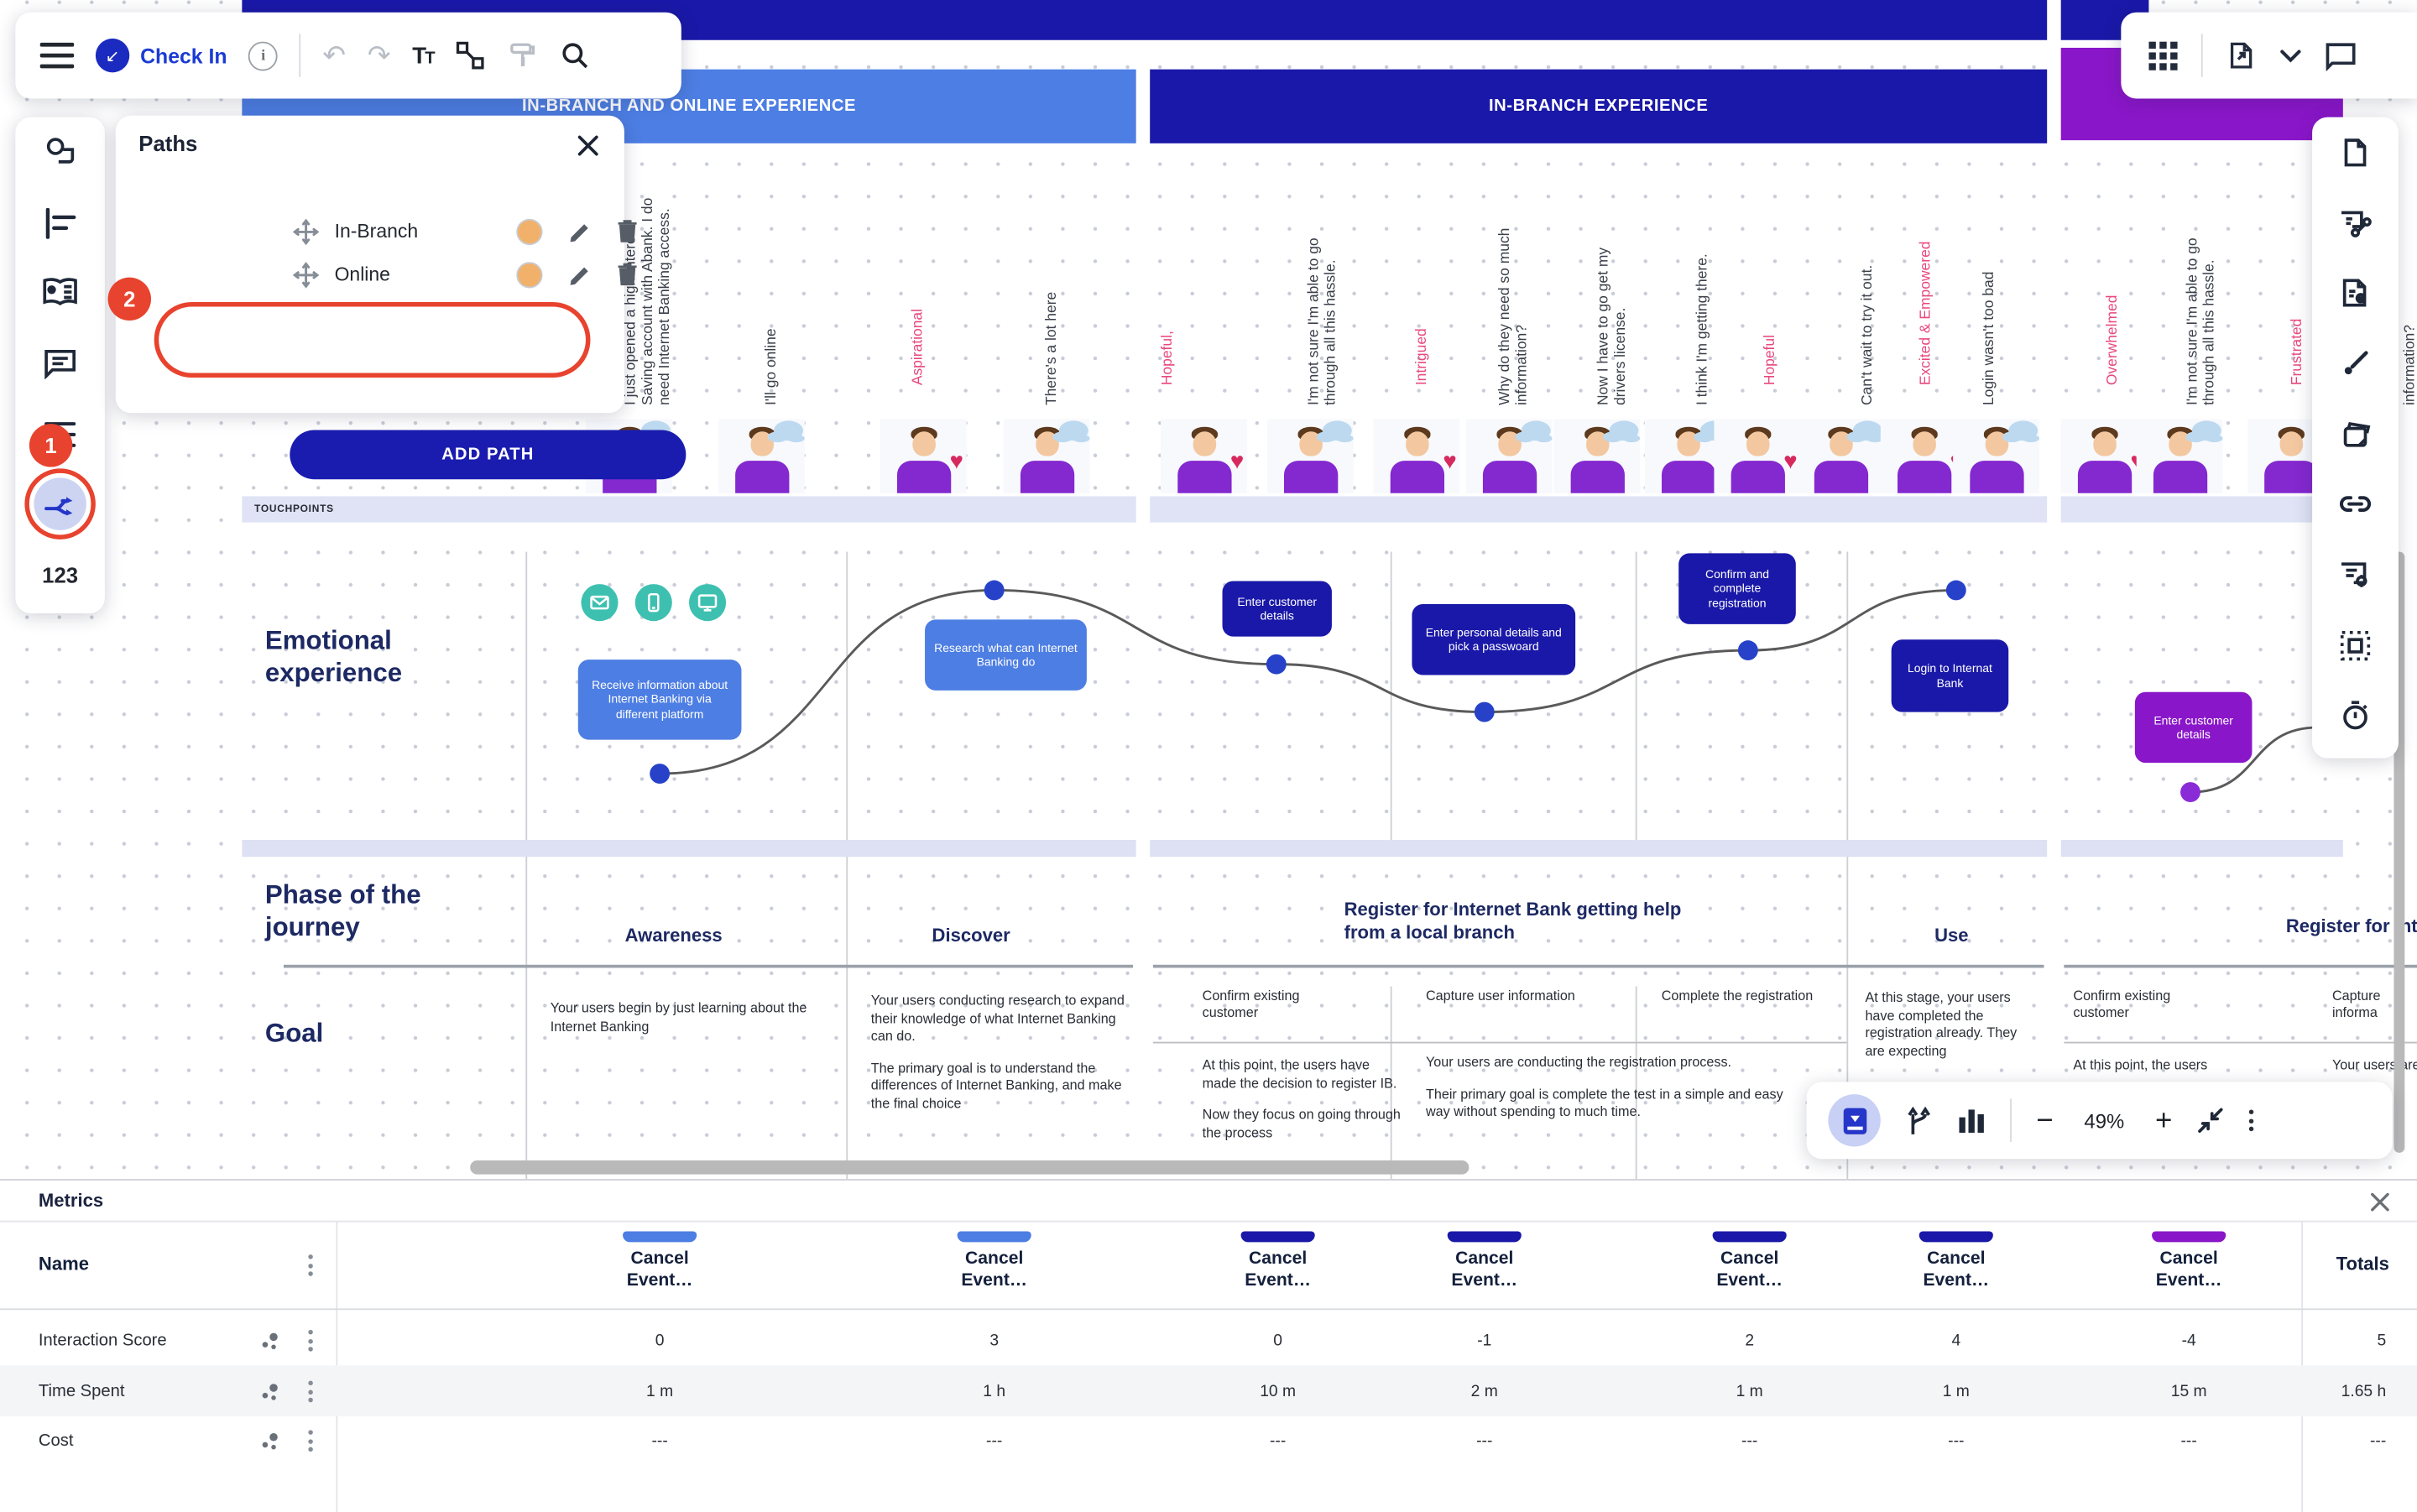 Image resolution: width=2417 pixels, height=1512 pixels. What do you see at coordinates (600, 603) in the screenshot?
I see `envelope-icon` at bounding box center [600, 603].